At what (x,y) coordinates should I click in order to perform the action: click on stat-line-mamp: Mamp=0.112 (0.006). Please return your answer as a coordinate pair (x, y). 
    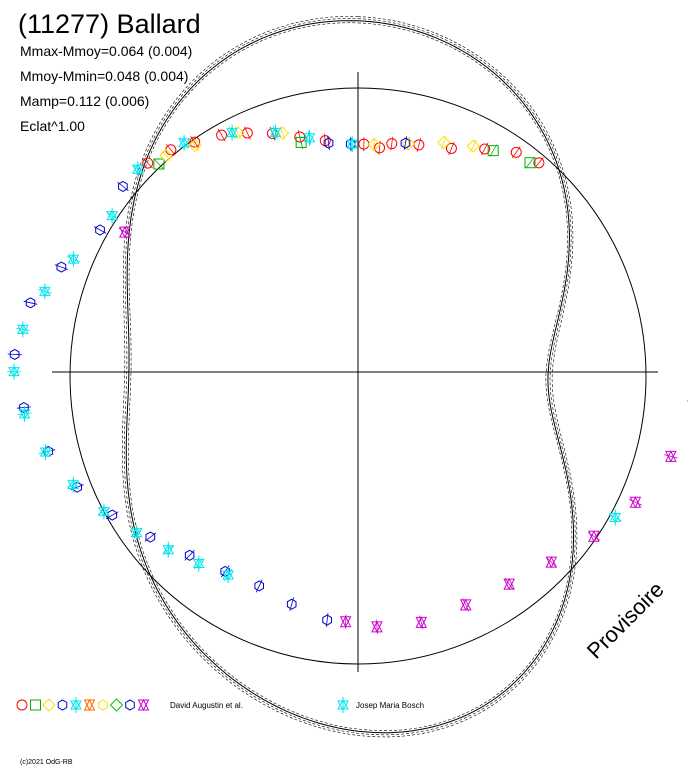
    Looking at the image, I should click on (84, 101).